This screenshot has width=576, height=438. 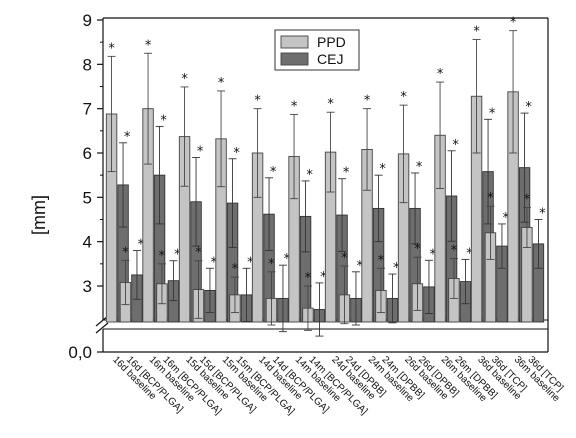 I want to click on legend-label: PPD, so click(x=331, y=42).